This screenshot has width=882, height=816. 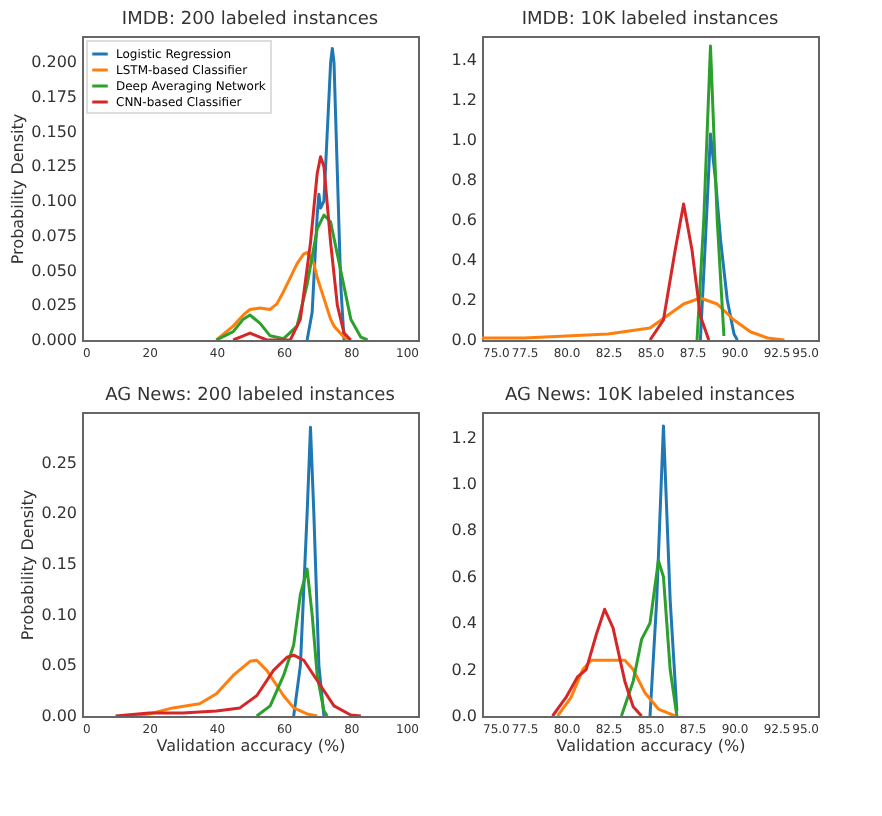 I want to click on y-tick-label: 0.00, so click(x=59, y=716).